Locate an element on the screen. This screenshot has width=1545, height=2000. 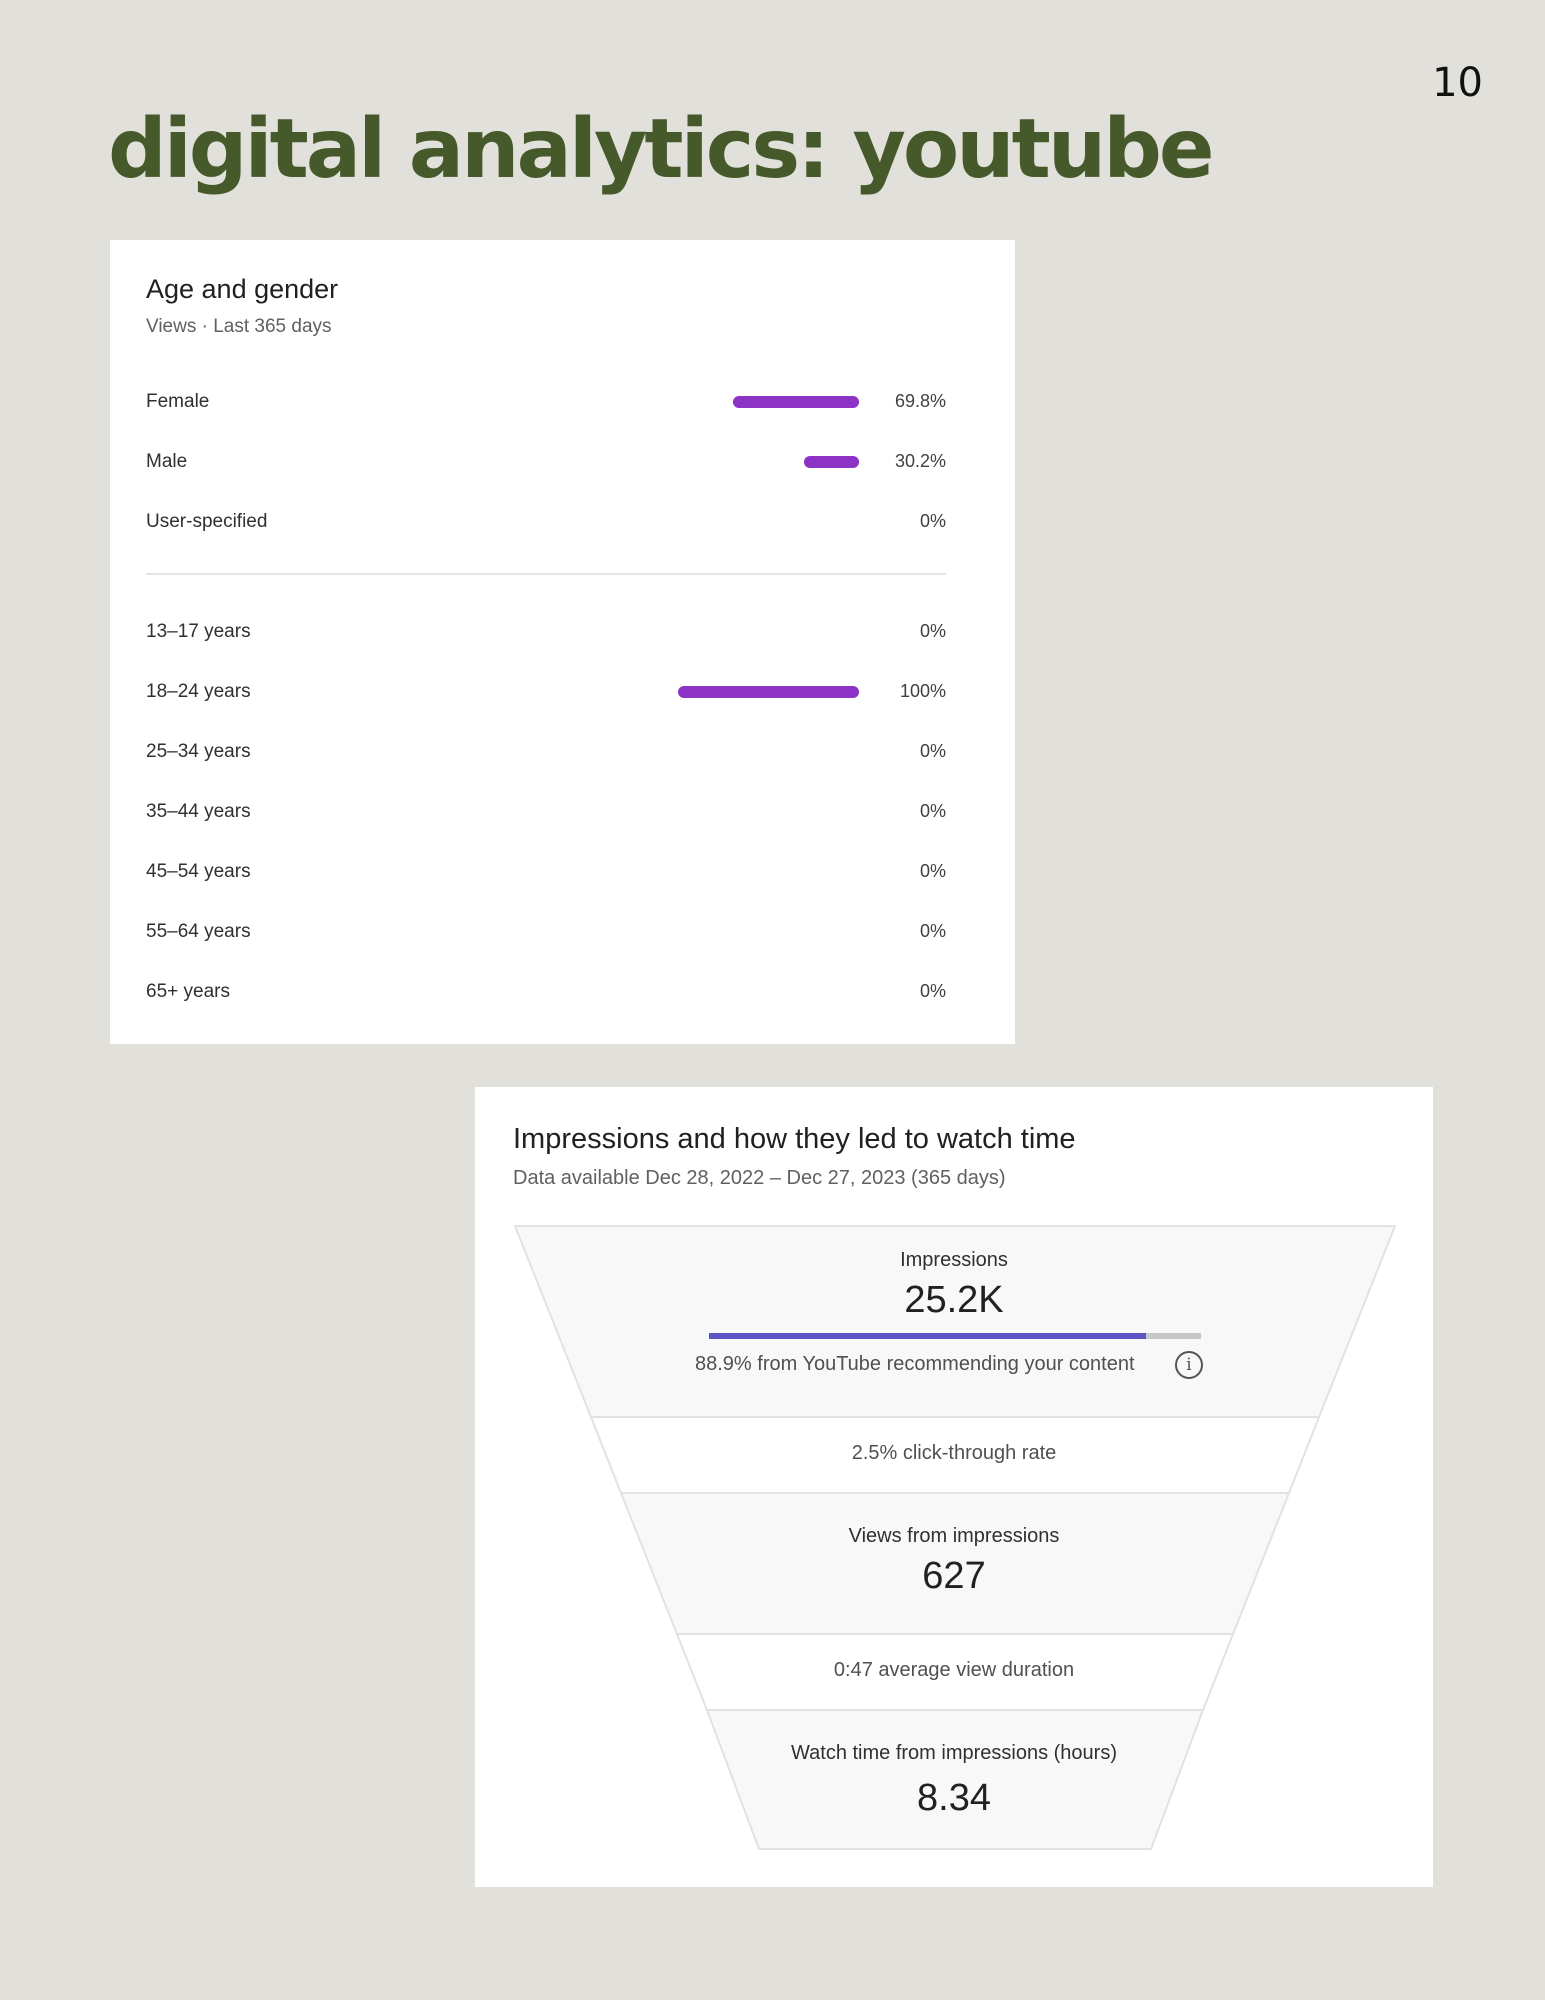
recommendation-bar-fill is located at coordinates (928, 1336).